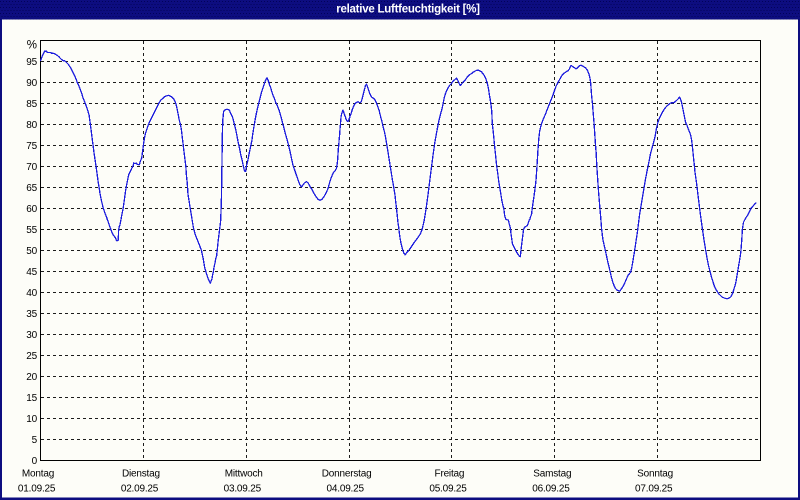 The image size is (800, 500). What do you see at coordinates (31, 209) in the screenshot?
I see `svg-text: 60` at bounding box center [31, 209].